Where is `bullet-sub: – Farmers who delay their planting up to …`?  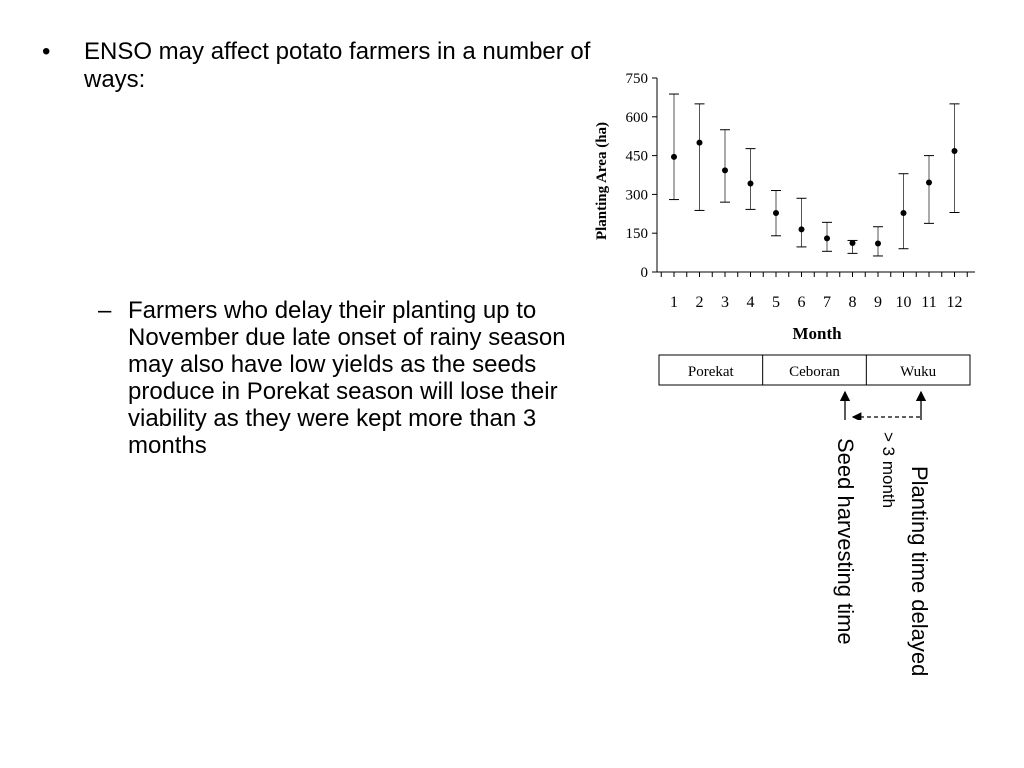
bullet-sub: – Farmers who delay their planting up to … is located at coordinates (343, 378).